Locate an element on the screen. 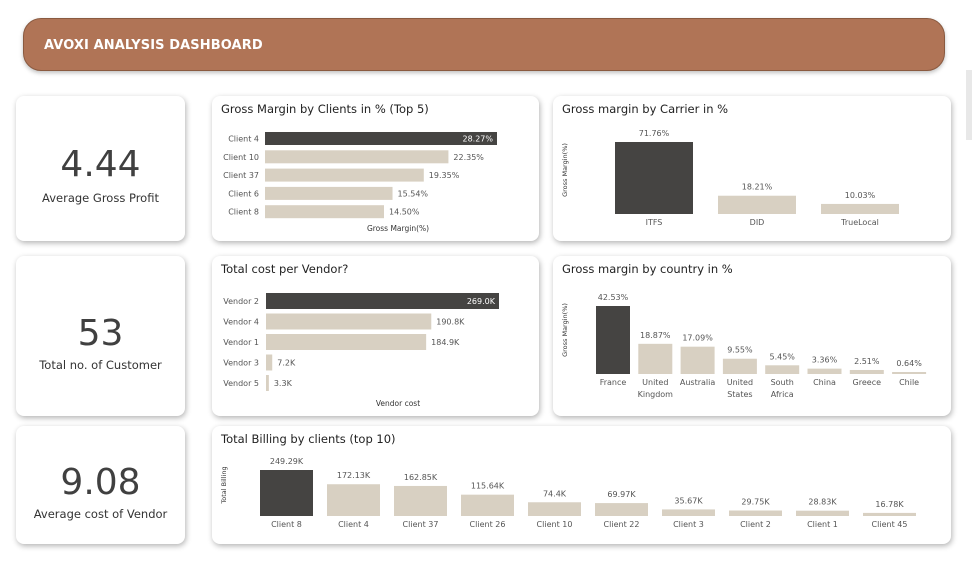  data-label: 5.45% is located at coordinates (782, 356).